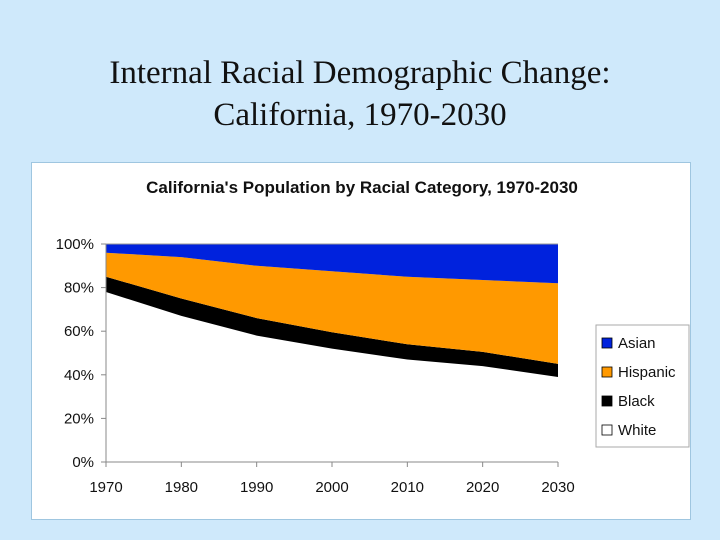  What do you see at coordinates (360, 73) in the screenshot?
I see `slide-title-line-1: Internal Racial Demographic Change:` at bounding box center [360, 73].